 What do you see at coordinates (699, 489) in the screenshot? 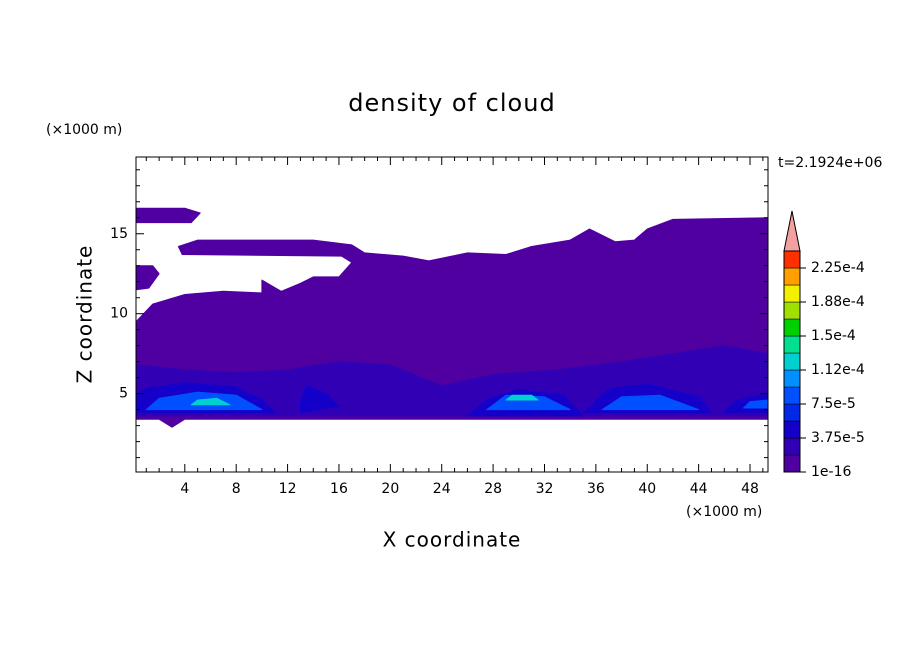
I see `x-tick-label: 44` at bounding box center [699, 489].